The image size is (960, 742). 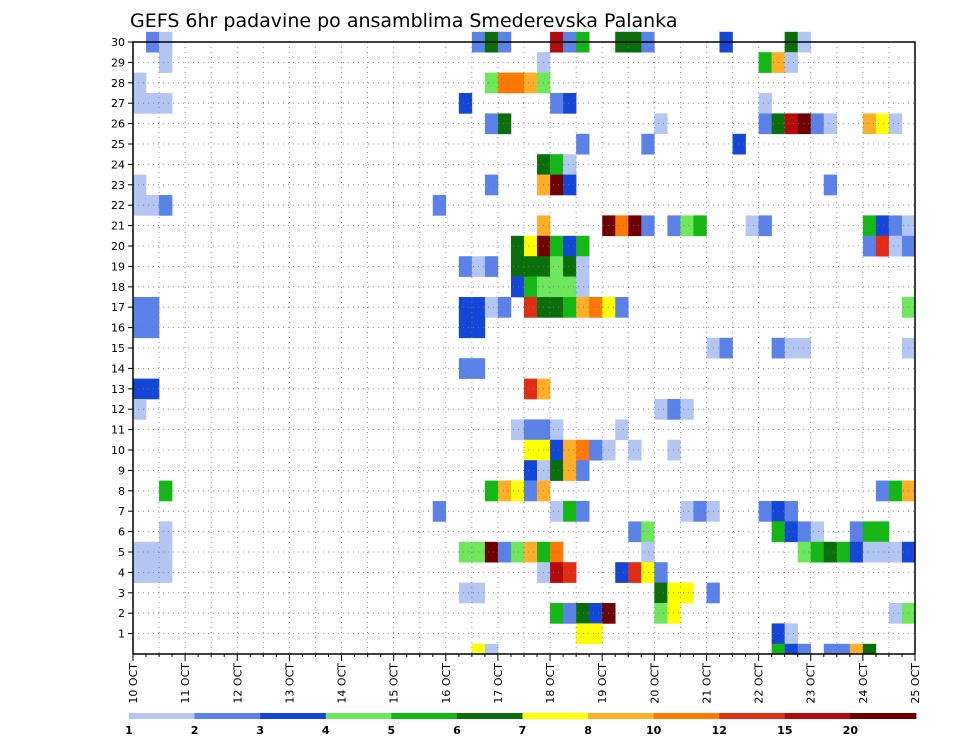 What do you see at coordinates (118, 328) in the screenshot?
I see `y-tick-label: 16` at bounding box center [118, 328].